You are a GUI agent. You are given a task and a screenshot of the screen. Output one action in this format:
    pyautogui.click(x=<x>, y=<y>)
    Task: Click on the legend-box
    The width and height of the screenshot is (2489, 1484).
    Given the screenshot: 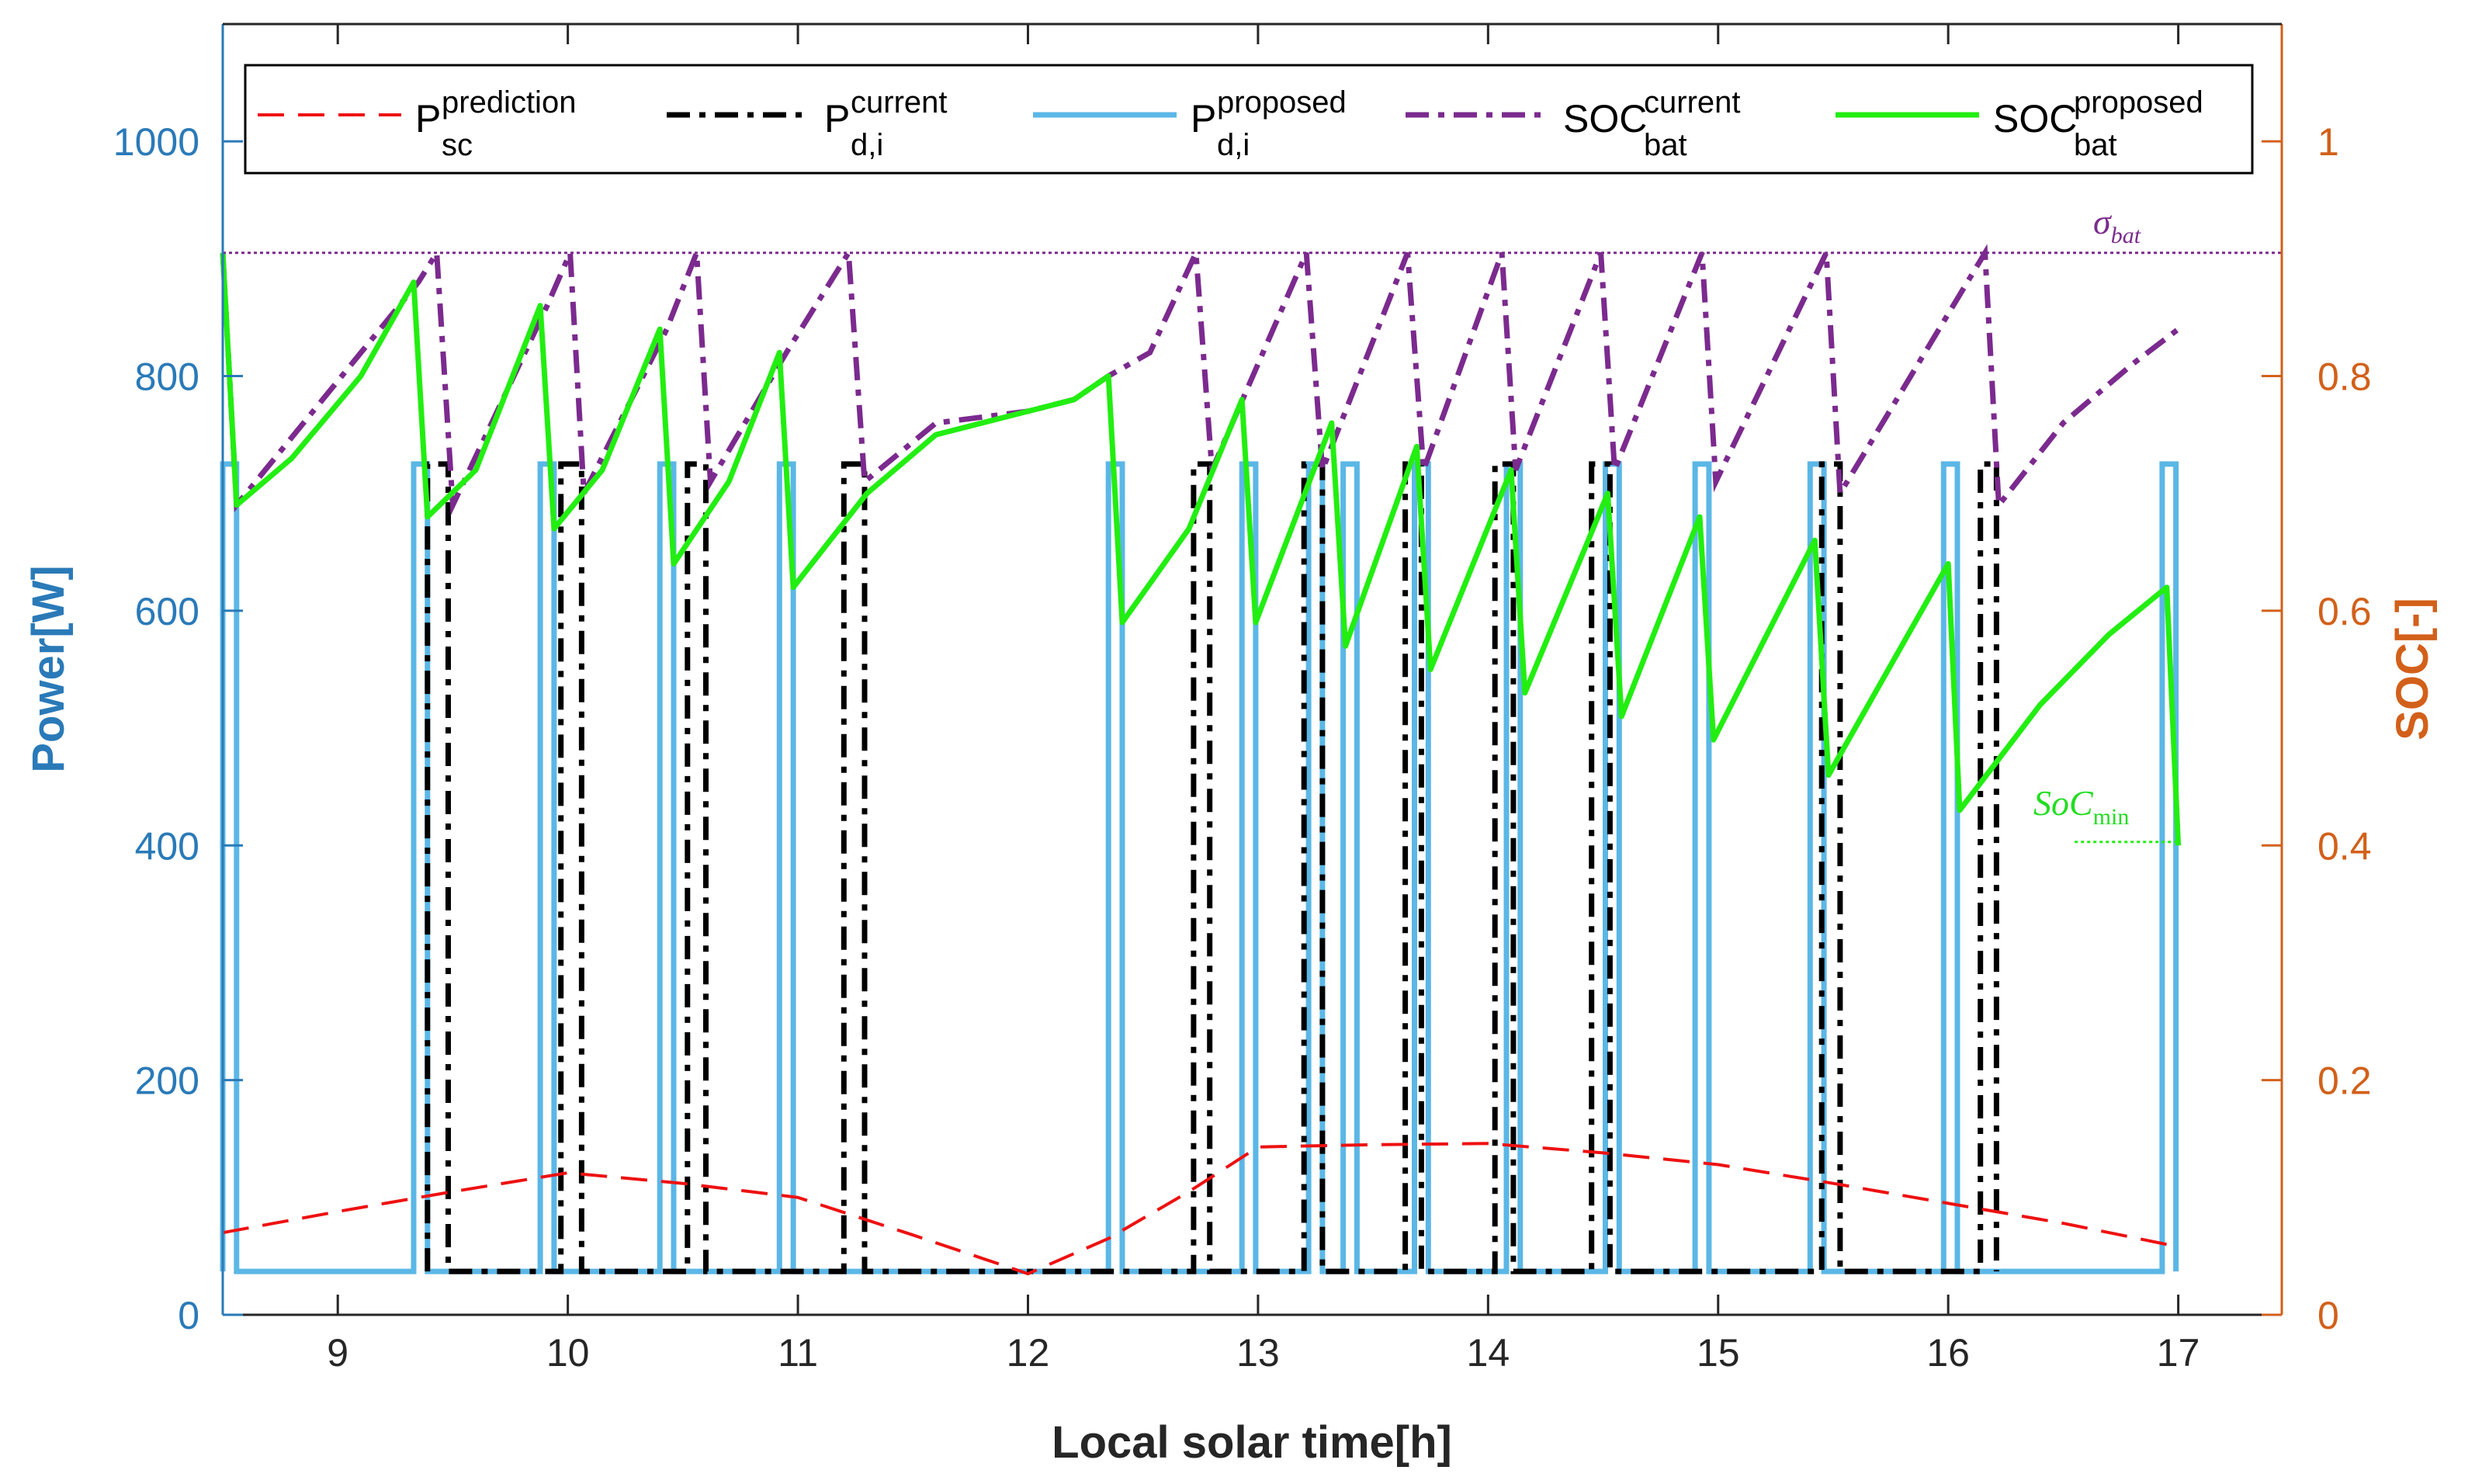 What is the action you would take?
    pyautogui.click(x=1249, y=119)
    